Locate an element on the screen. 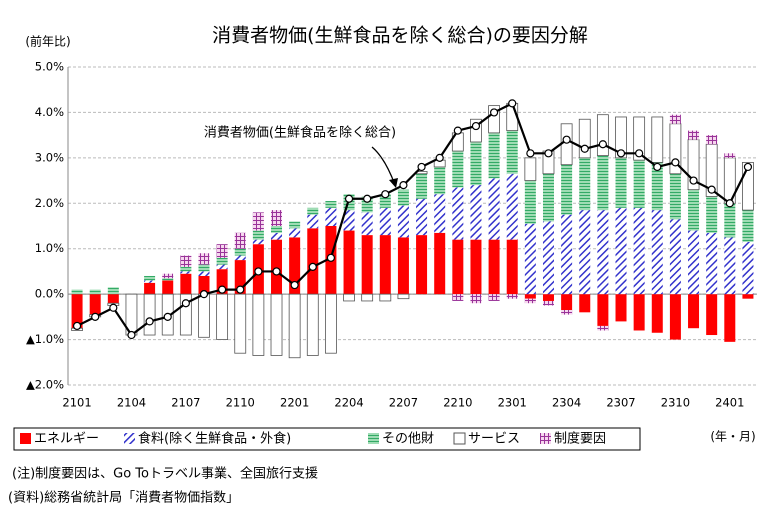  y-tick-label: 5.0% is located at coordinates (49, 67).